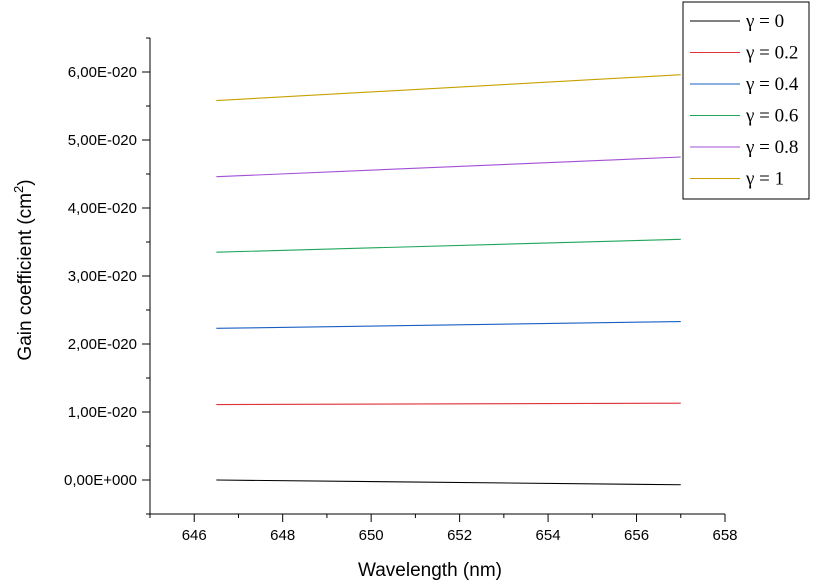 This screenshot has height=587, width=813. I want to click on y-tick-label: 2,00E-020, so click(102, 344).